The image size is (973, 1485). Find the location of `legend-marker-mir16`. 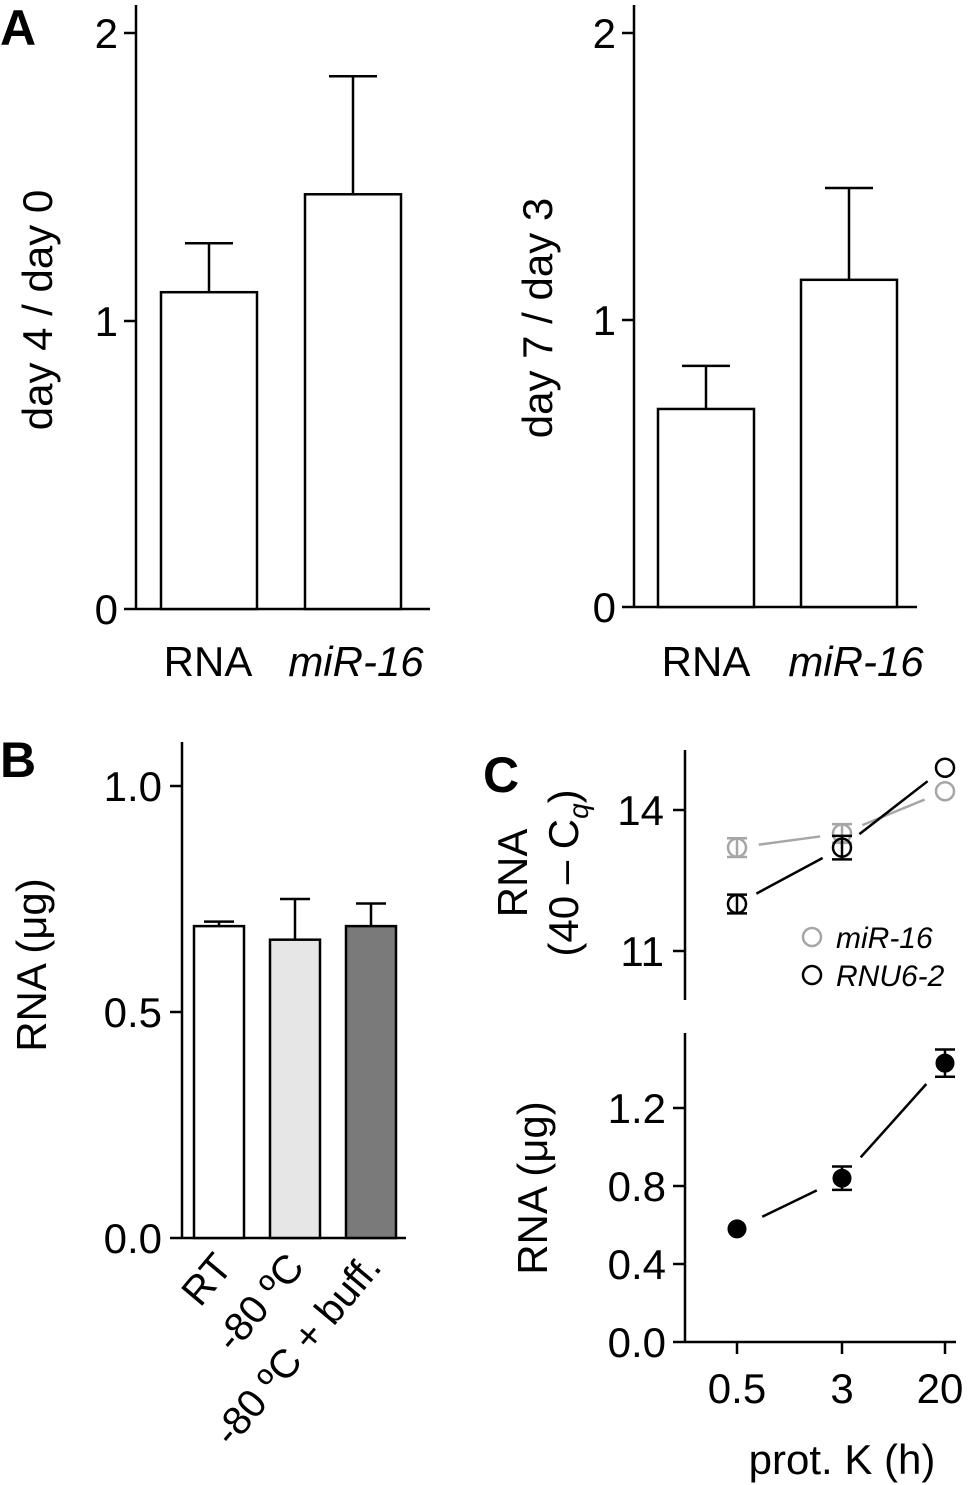

legend-marker-mir16 is located at coordinates (812, 937).